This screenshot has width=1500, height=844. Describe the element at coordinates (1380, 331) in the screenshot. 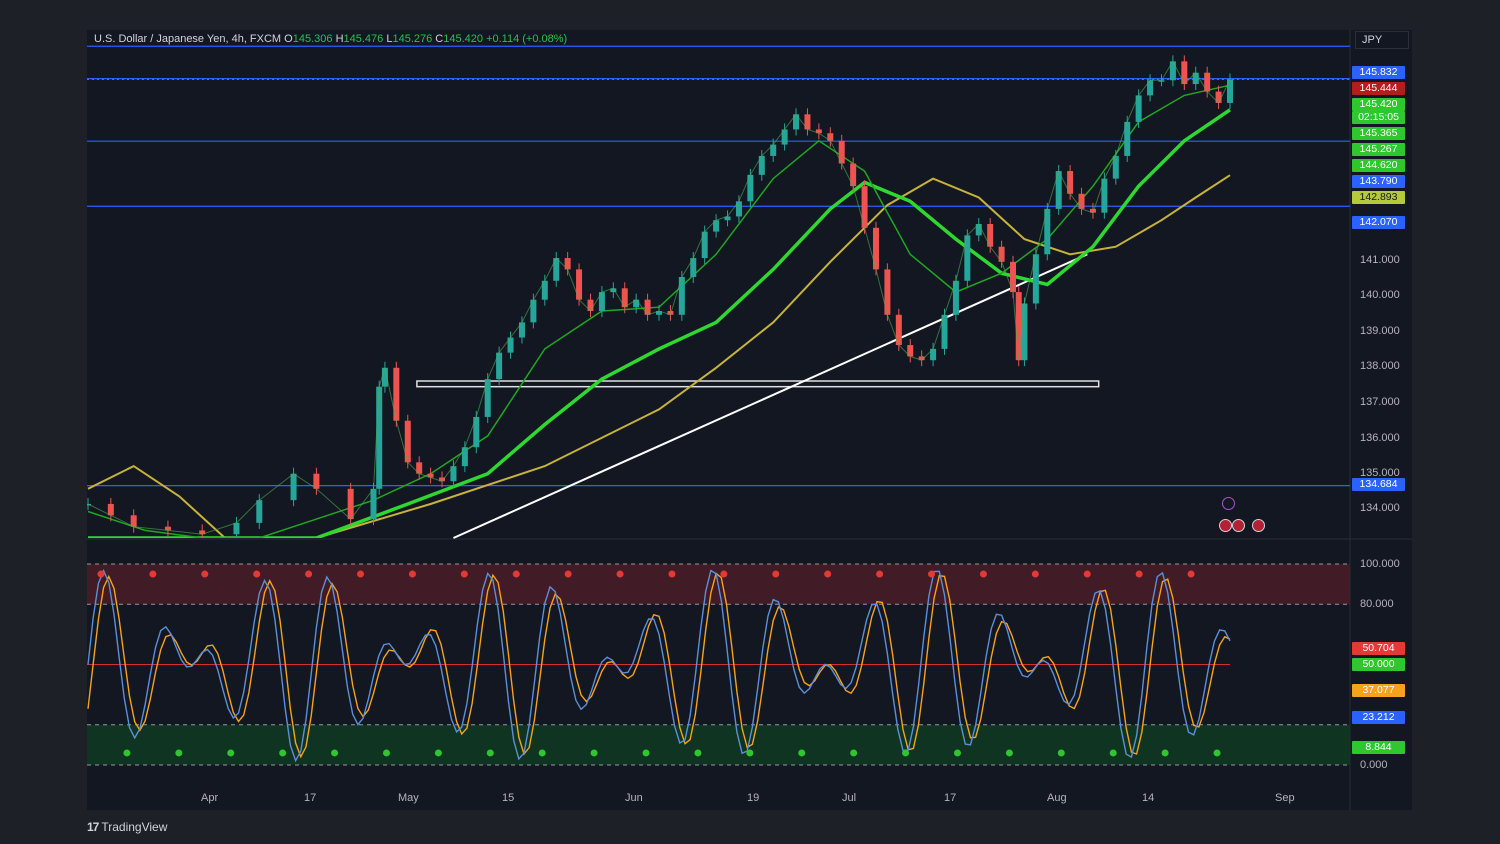

I see `y-tick-label: 139.000` at that location.